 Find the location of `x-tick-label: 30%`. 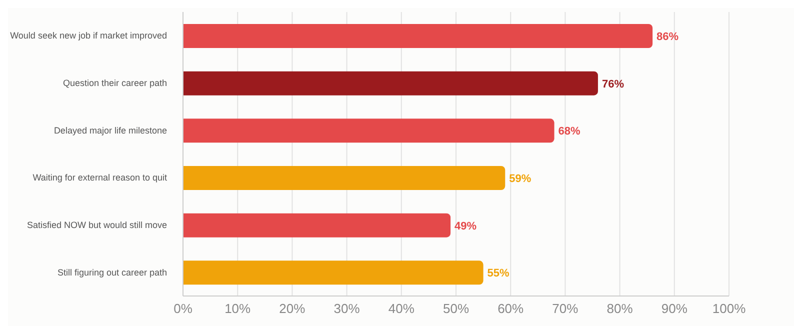

x-tick-label: 30% is located at coordinates (347, 308).